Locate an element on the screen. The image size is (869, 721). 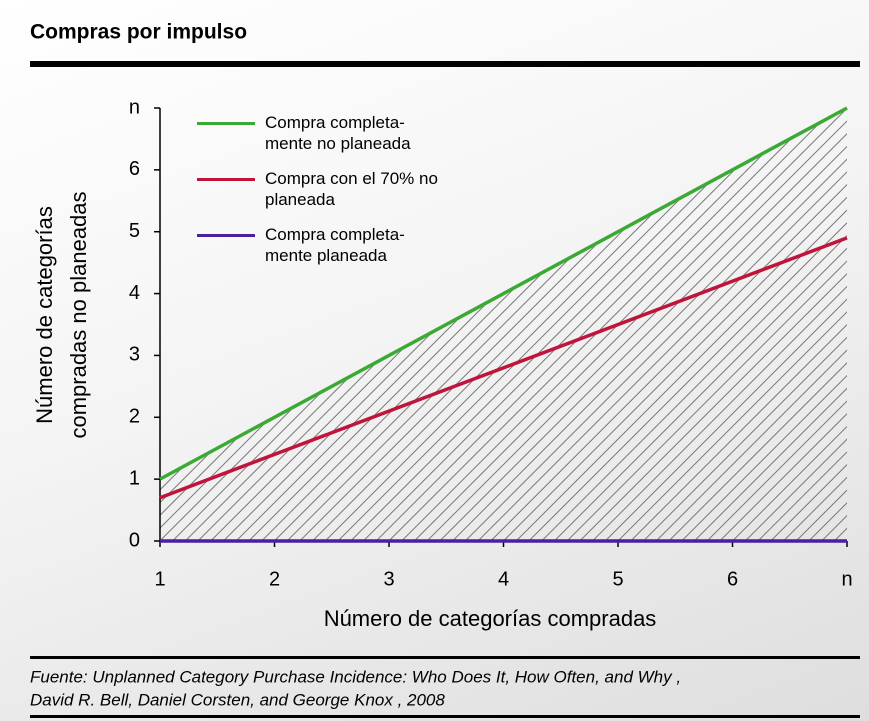
x-tick-label: 3 is located at coordinates (388, 579).